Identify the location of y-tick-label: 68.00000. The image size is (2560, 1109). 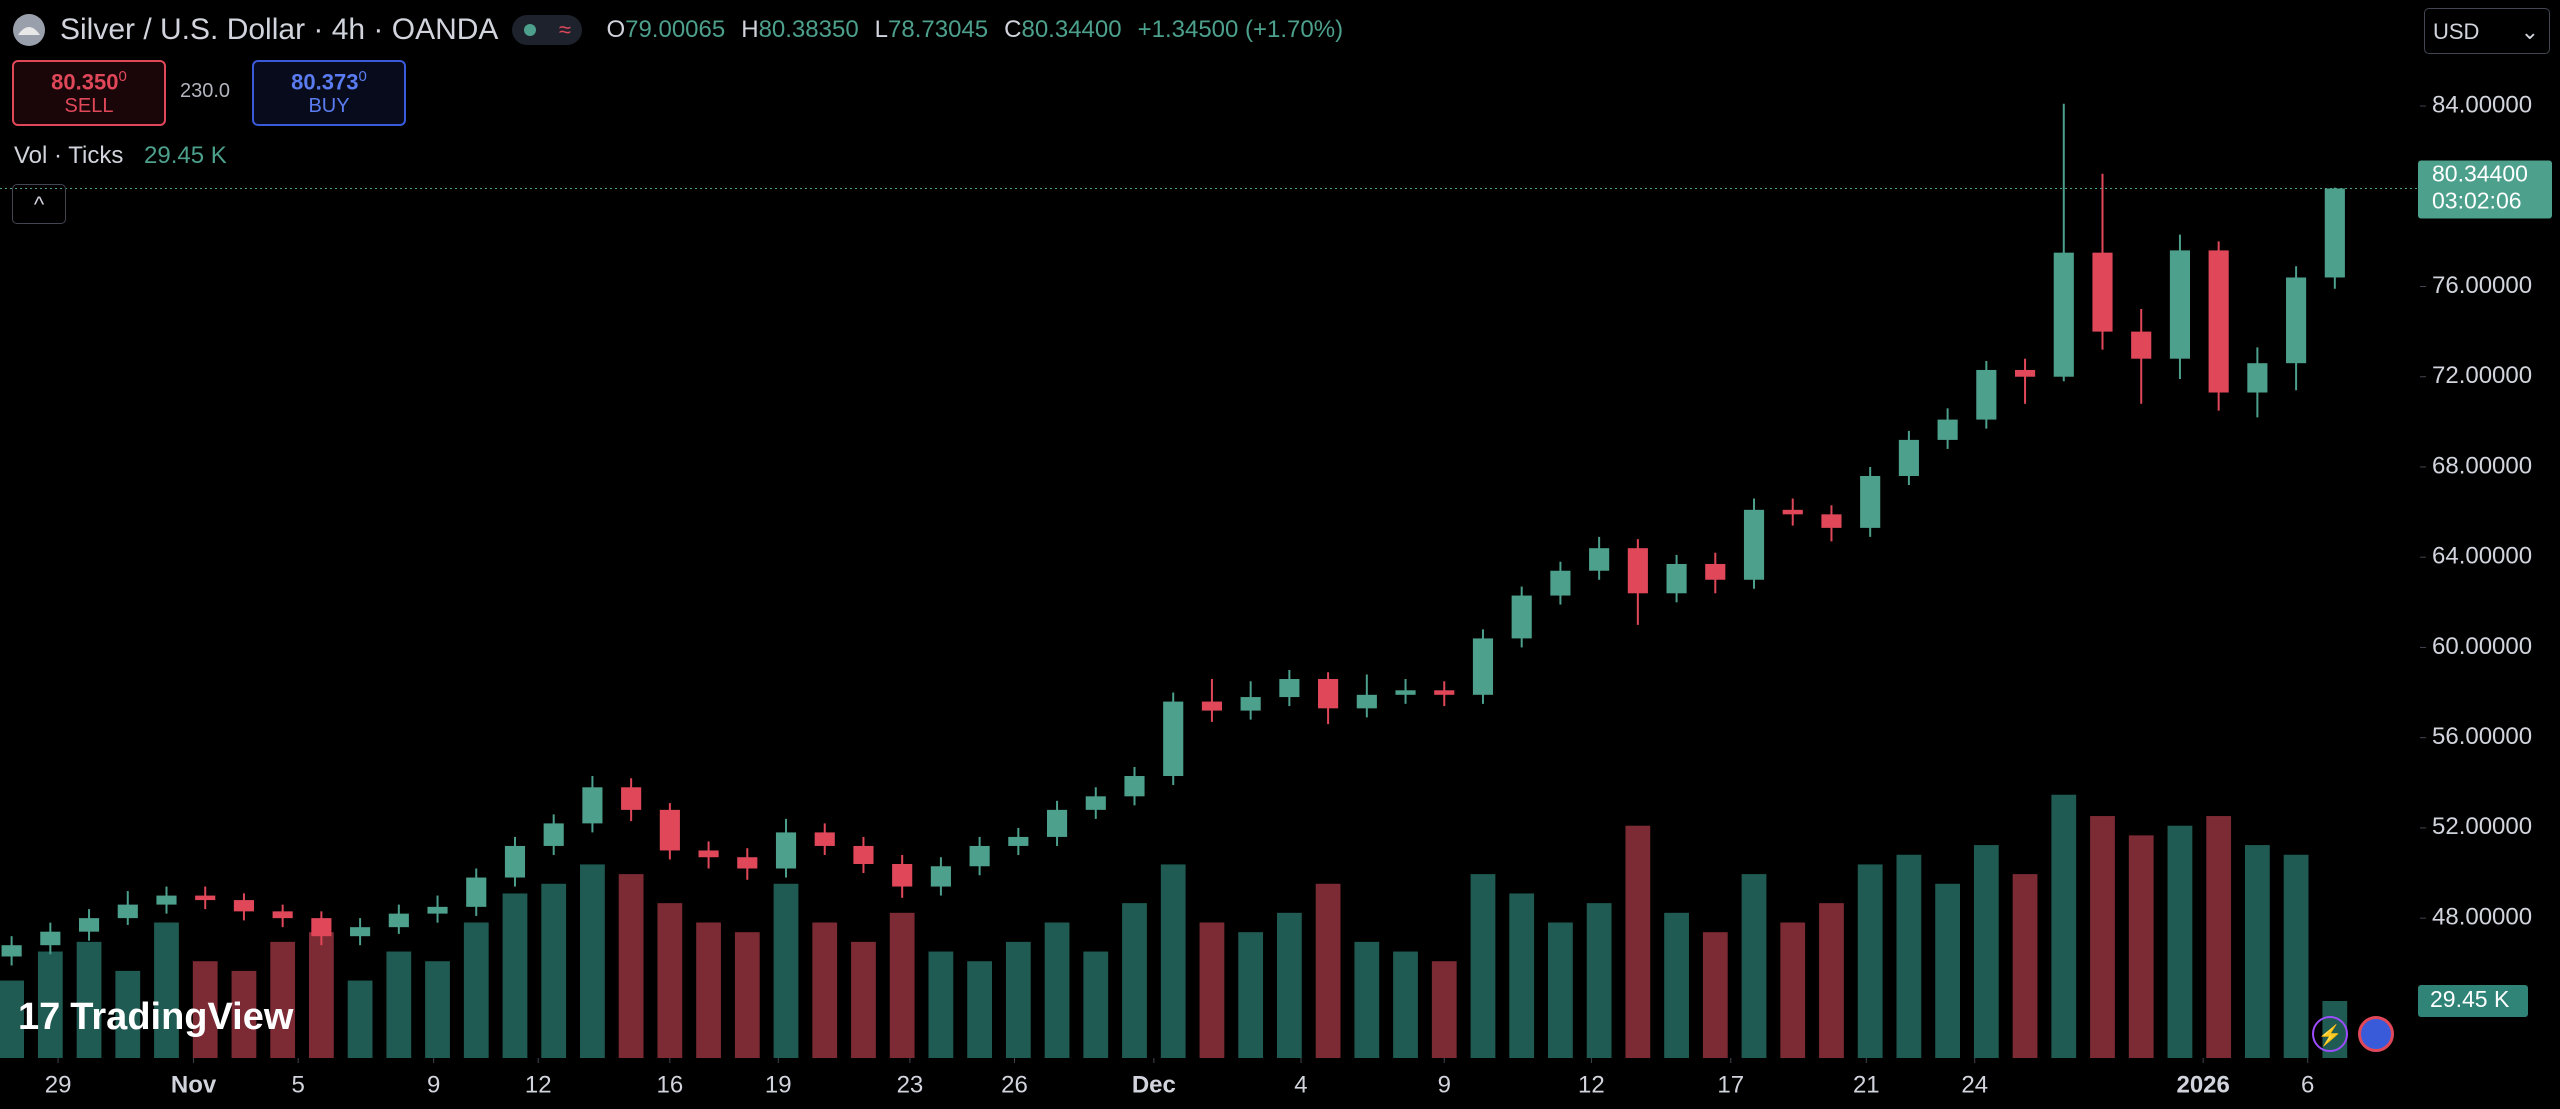
(2482, 465).